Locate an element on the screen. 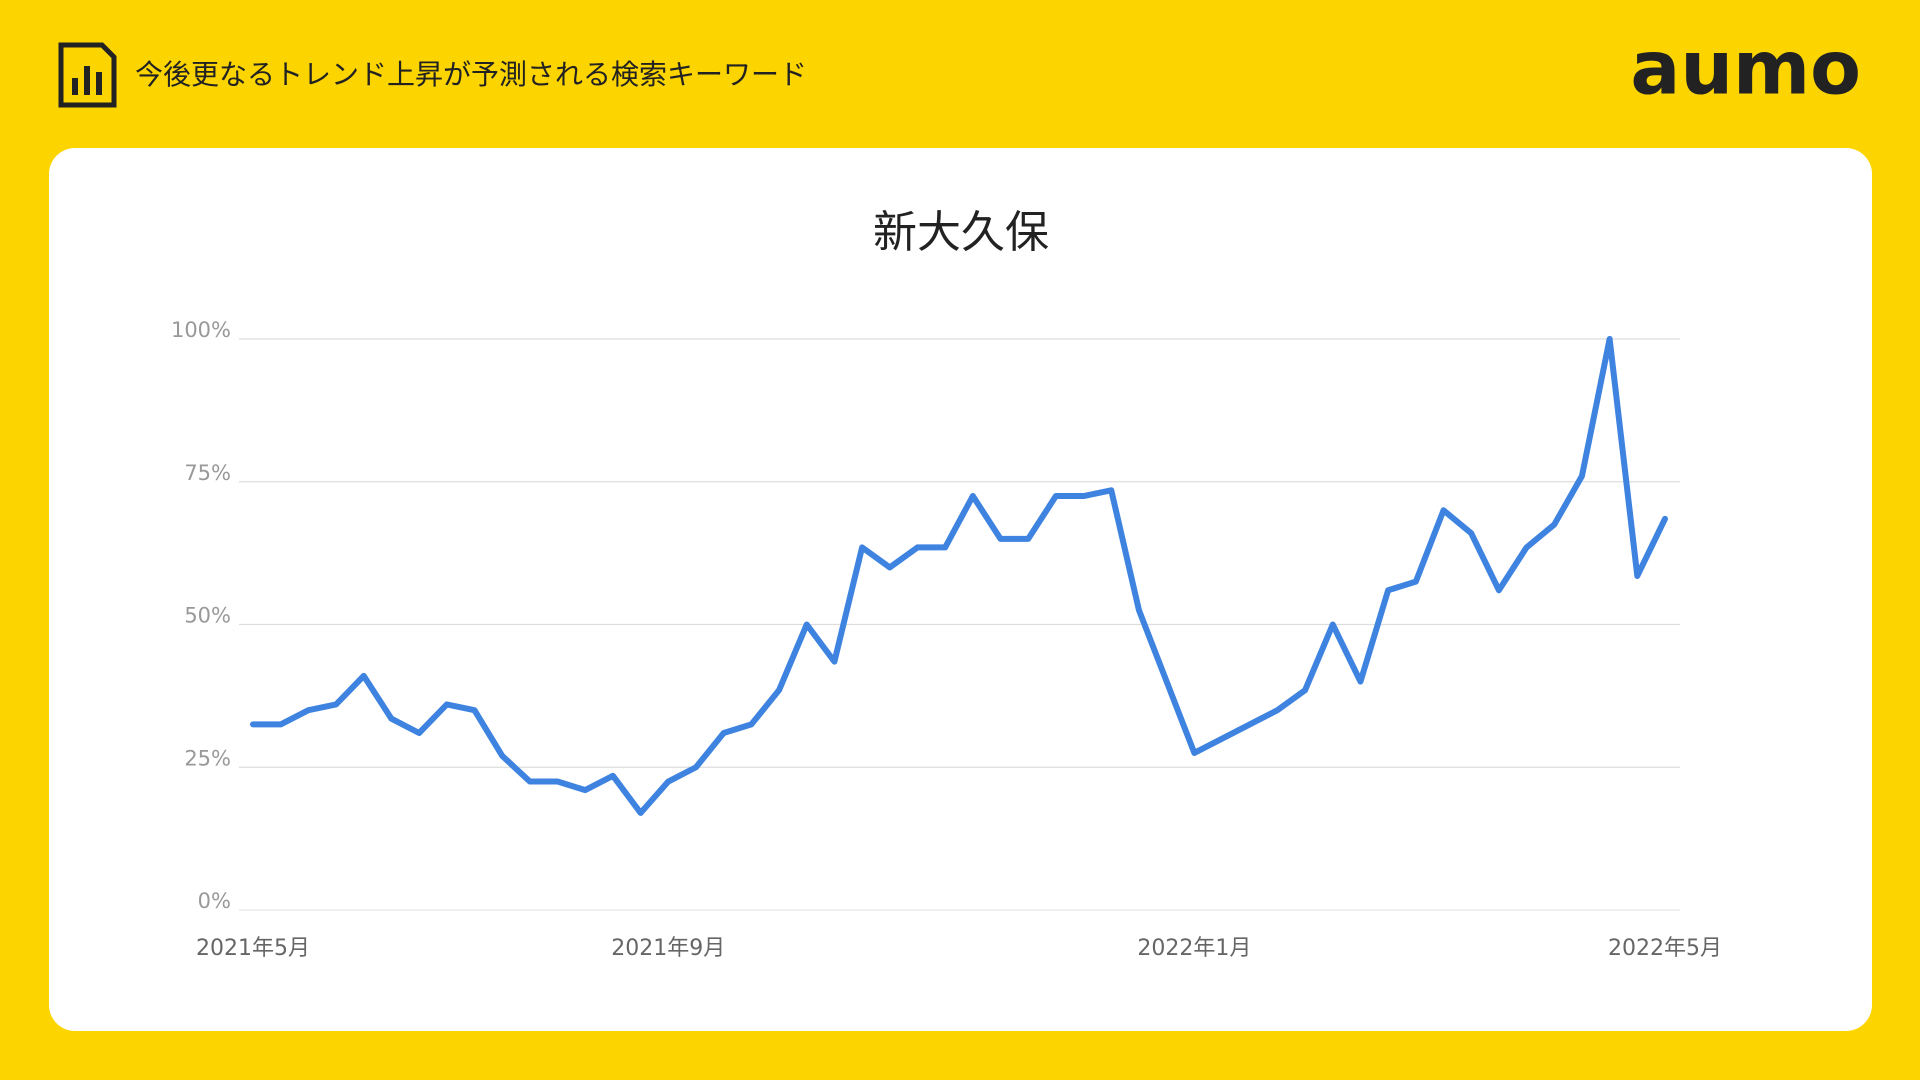  y-tick-label: 0% is located at coordinates (214, 901).